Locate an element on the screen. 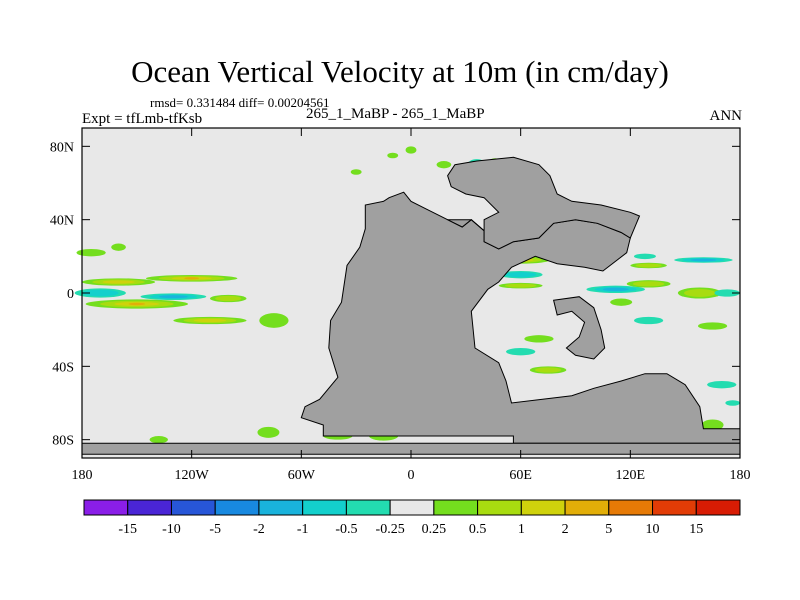  x-tick-label-2: 60W is located at coordinates (302, 475).